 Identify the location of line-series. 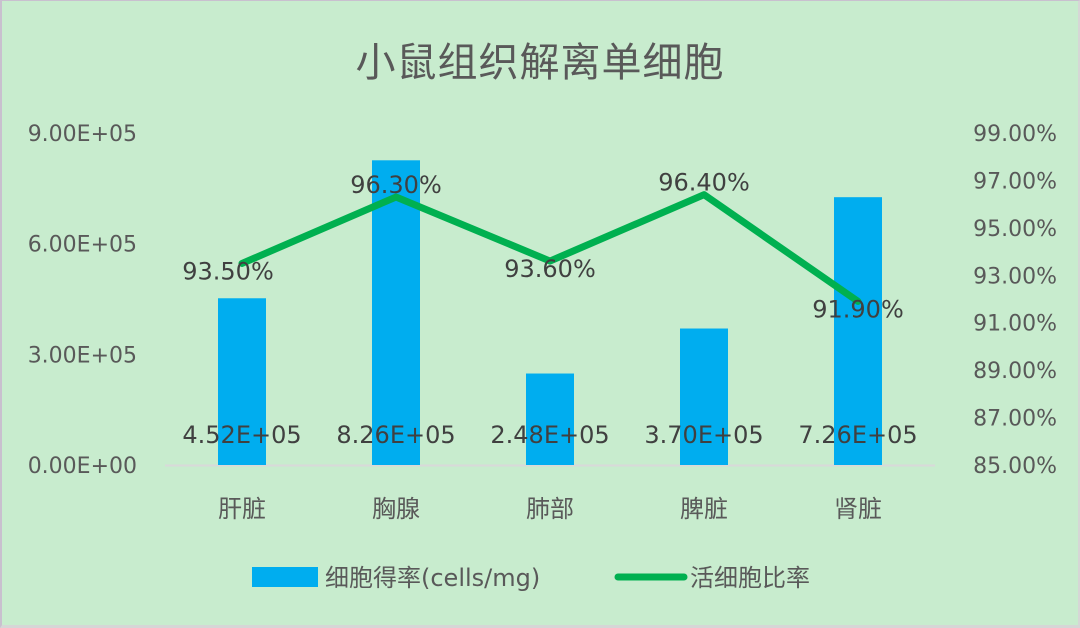
(550, 248).